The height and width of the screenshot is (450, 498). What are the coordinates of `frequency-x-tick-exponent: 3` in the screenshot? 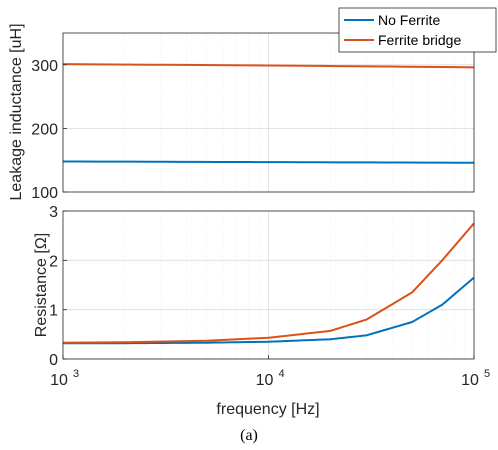 It's located at (76, 374).